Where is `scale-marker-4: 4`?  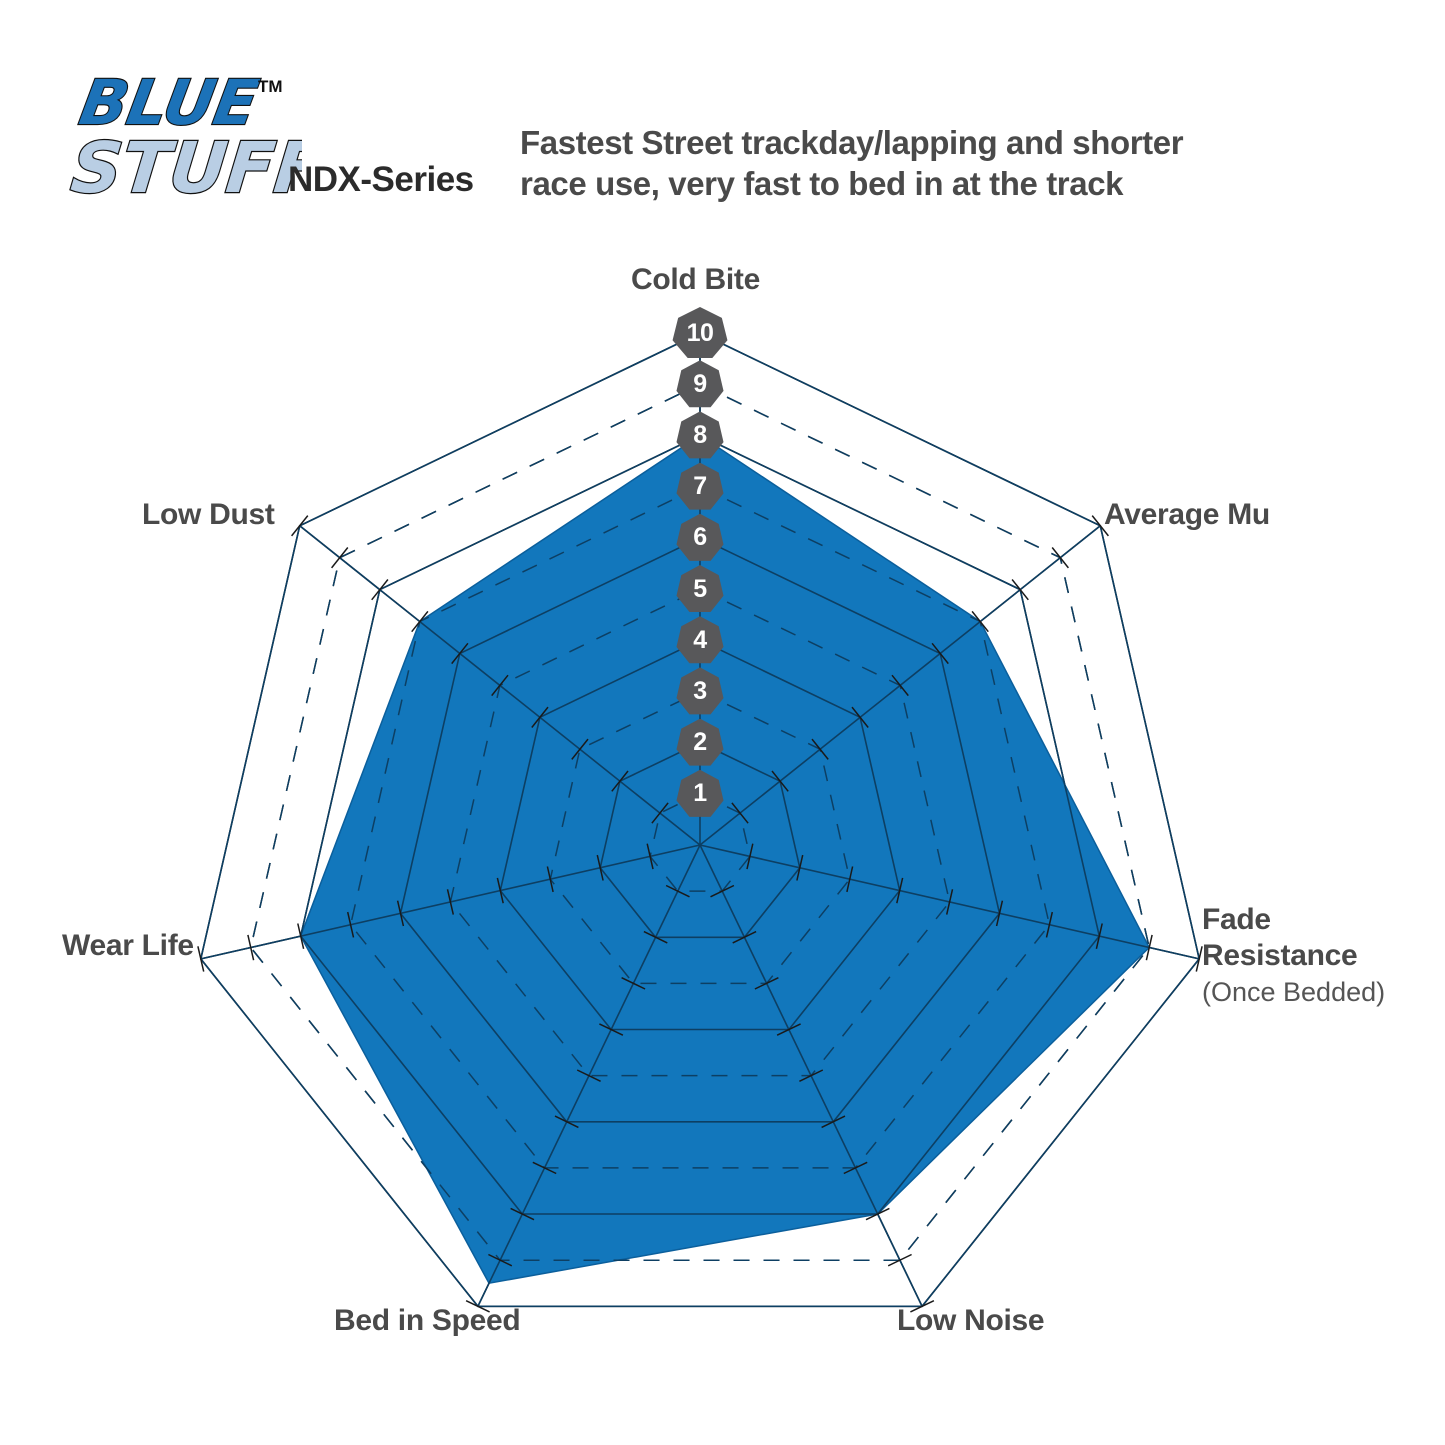
scale-marker-4: 4 is located at coordinates (700, 640).